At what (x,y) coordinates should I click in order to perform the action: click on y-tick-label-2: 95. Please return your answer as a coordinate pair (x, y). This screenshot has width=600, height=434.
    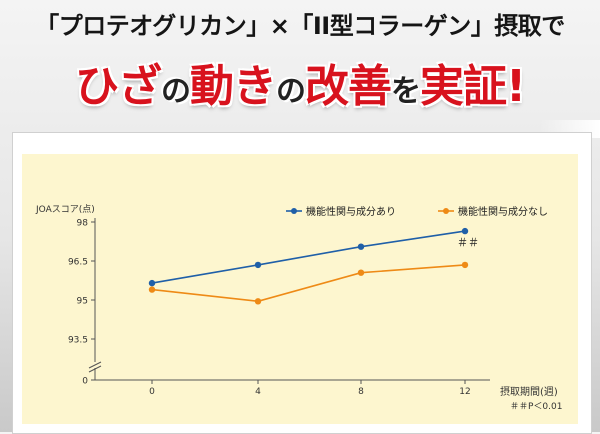
    Looking at the image, I should click on (82, 302).